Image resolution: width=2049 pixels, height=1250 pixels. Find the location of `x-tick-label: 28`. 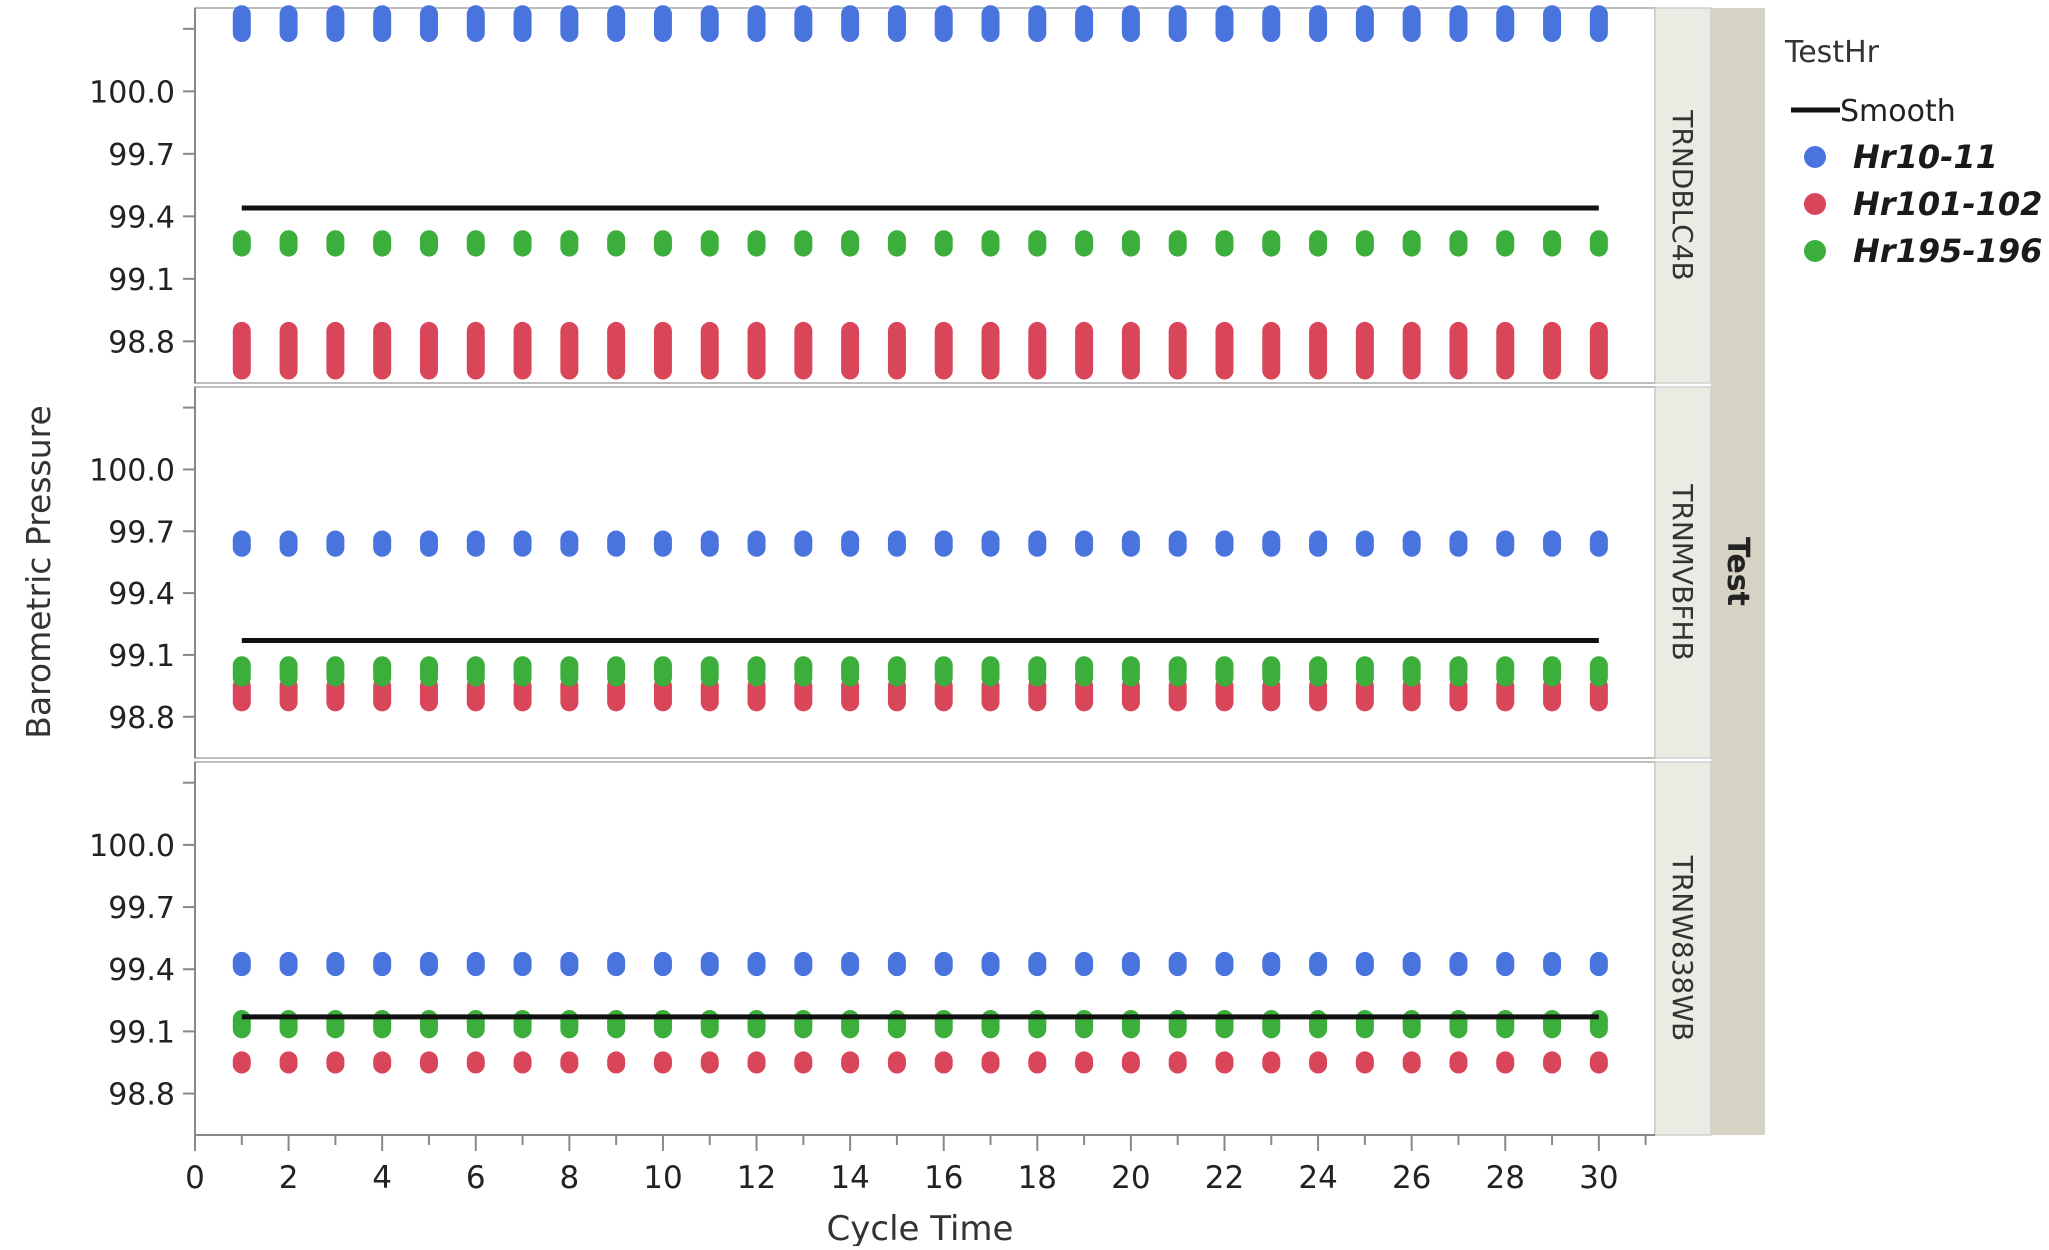

x-tick-label: 28 is located at coordinates (1505, 1178).